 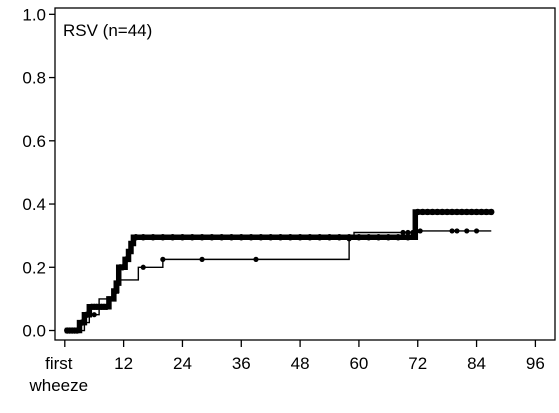 I want to click on x-axis: first wheeze 12 24 36 48 60 72 84 96, so click(x=286, y=367).